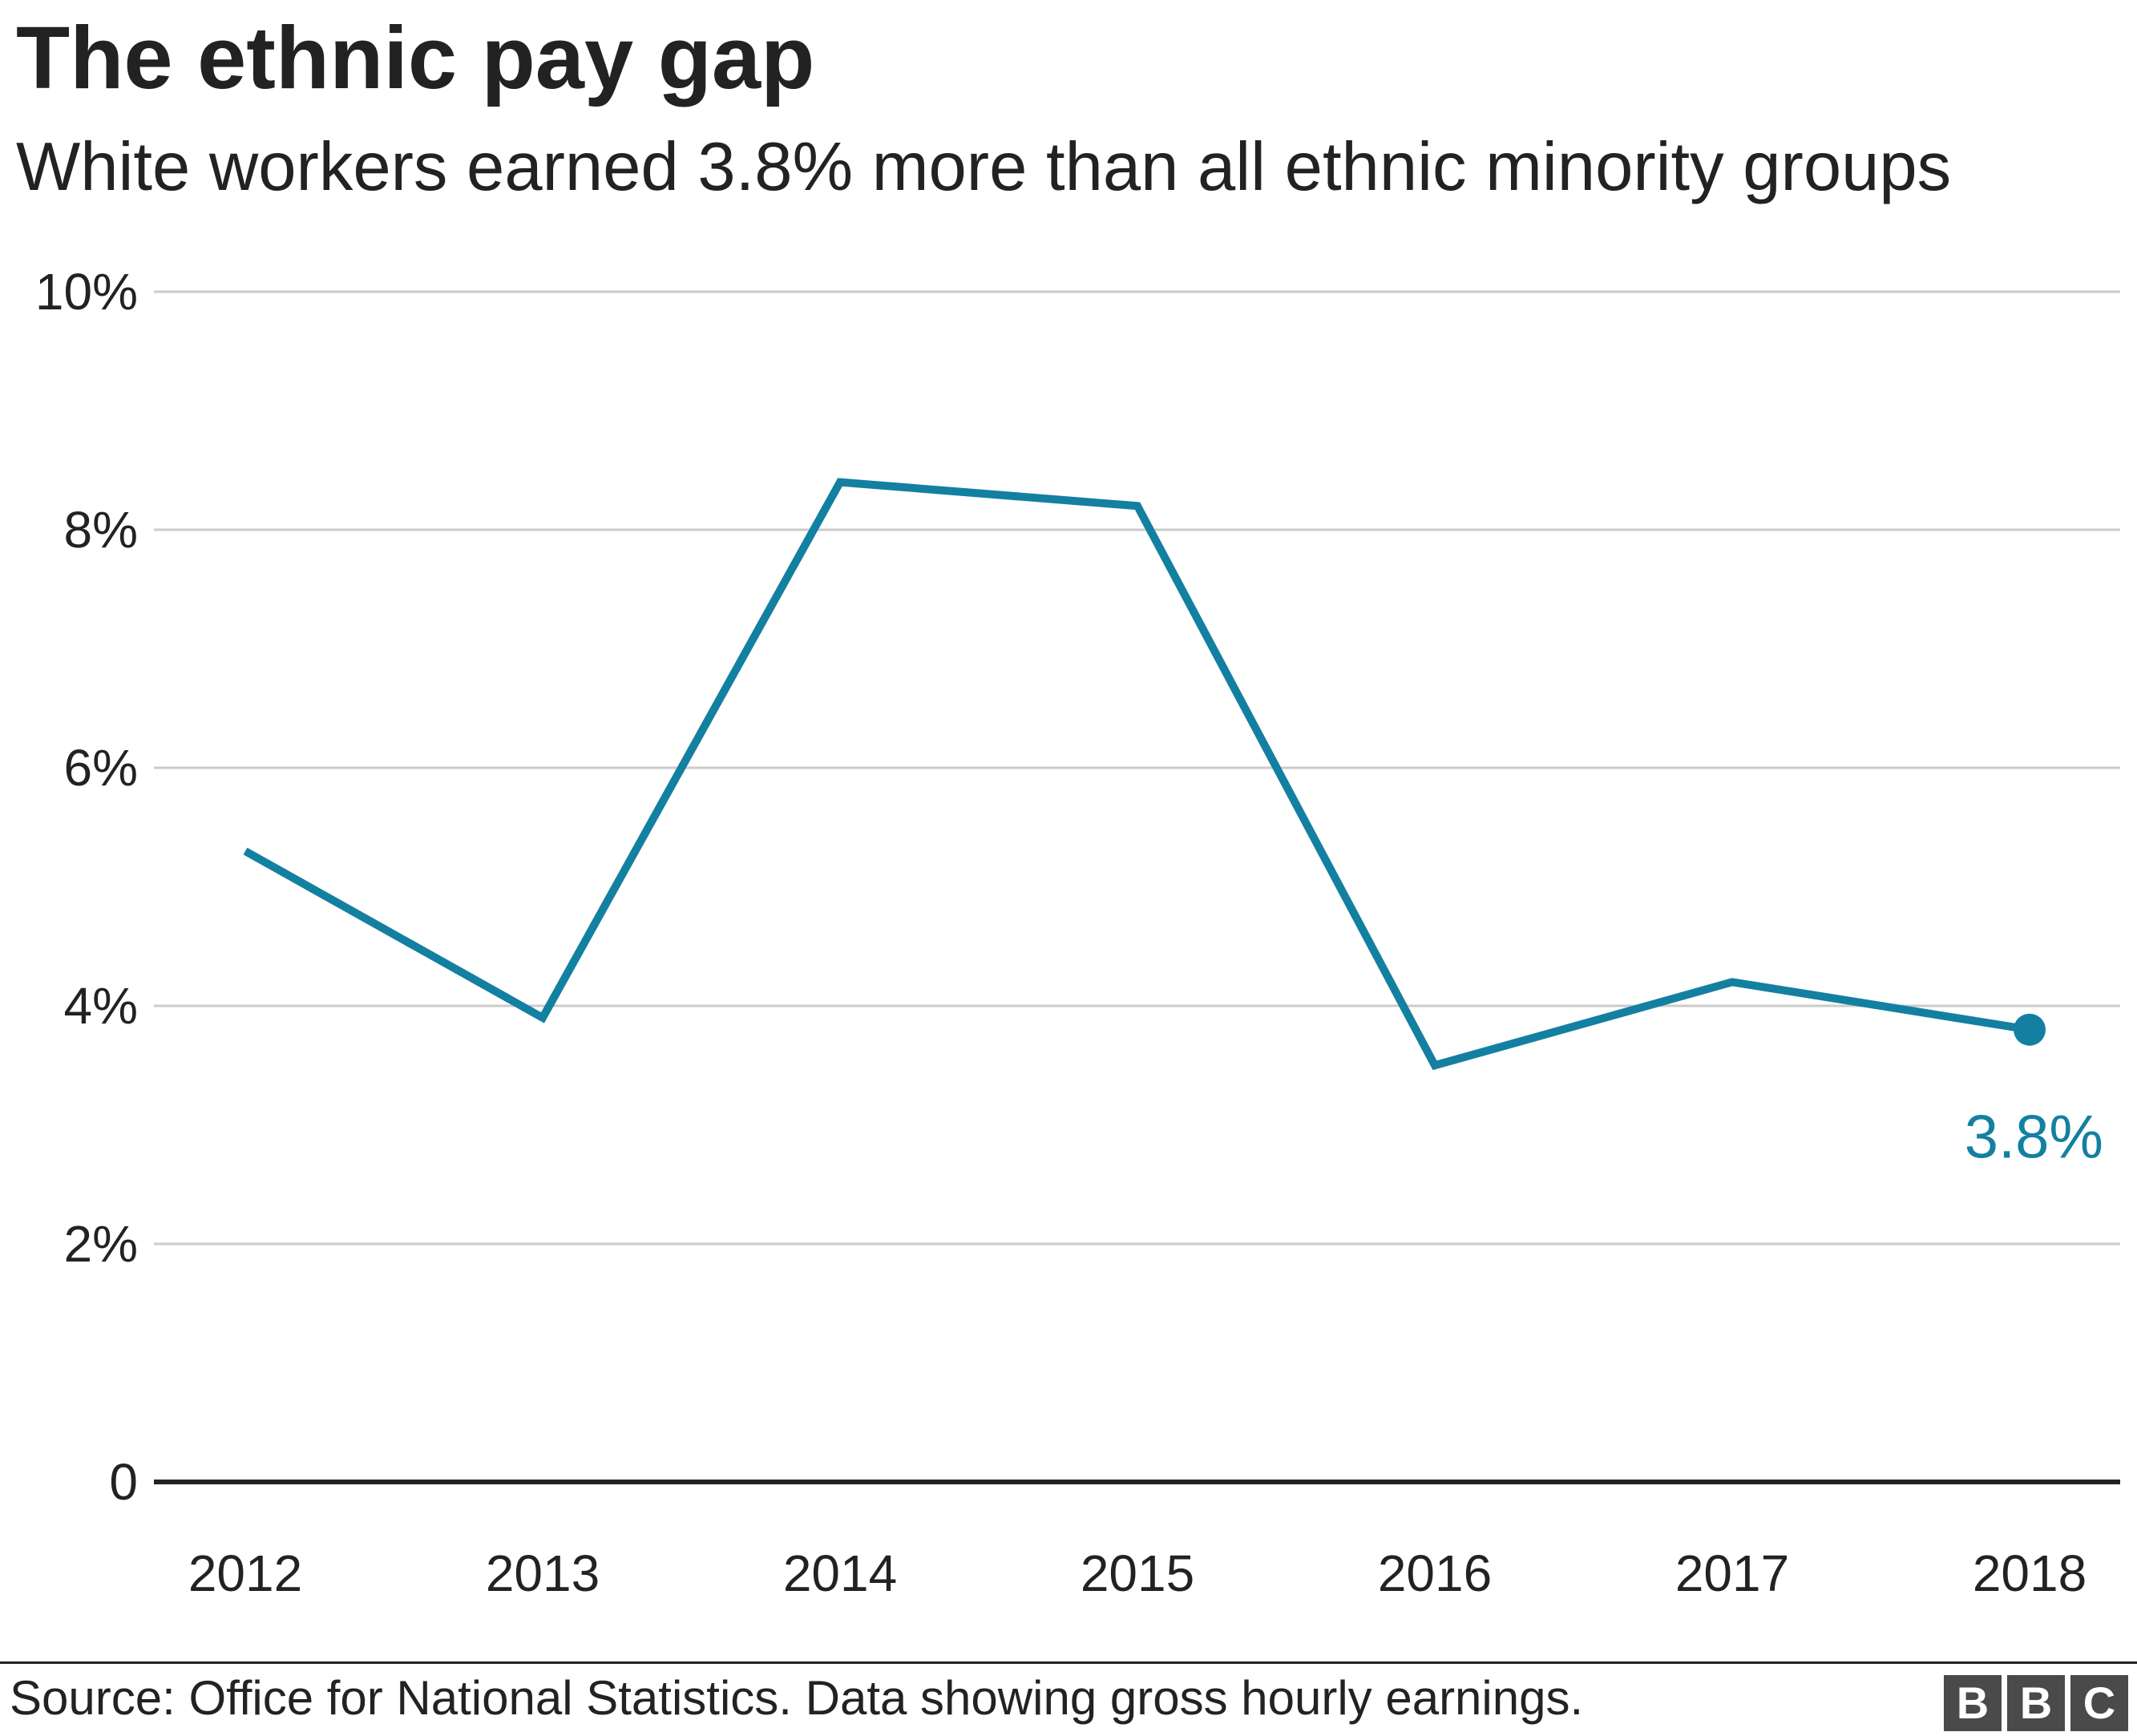 This screenshot has width=2137, height=1736. I want to click on y-tick-label: 0, so click(123, 1482).